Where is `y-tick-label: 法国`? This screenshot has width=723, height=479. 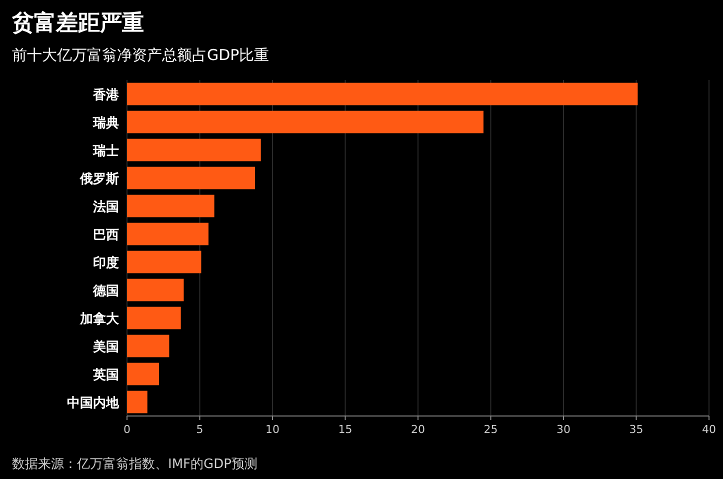
y-tick-label: 法国 is located at coordinates (105, 207).